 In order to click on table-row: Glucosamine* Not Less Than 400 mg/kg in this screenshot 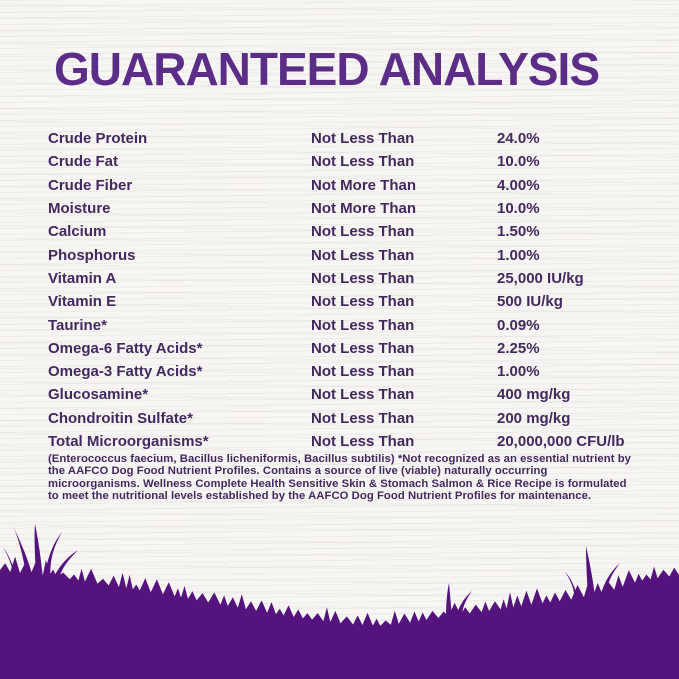, I will do `click(348, 394)`.